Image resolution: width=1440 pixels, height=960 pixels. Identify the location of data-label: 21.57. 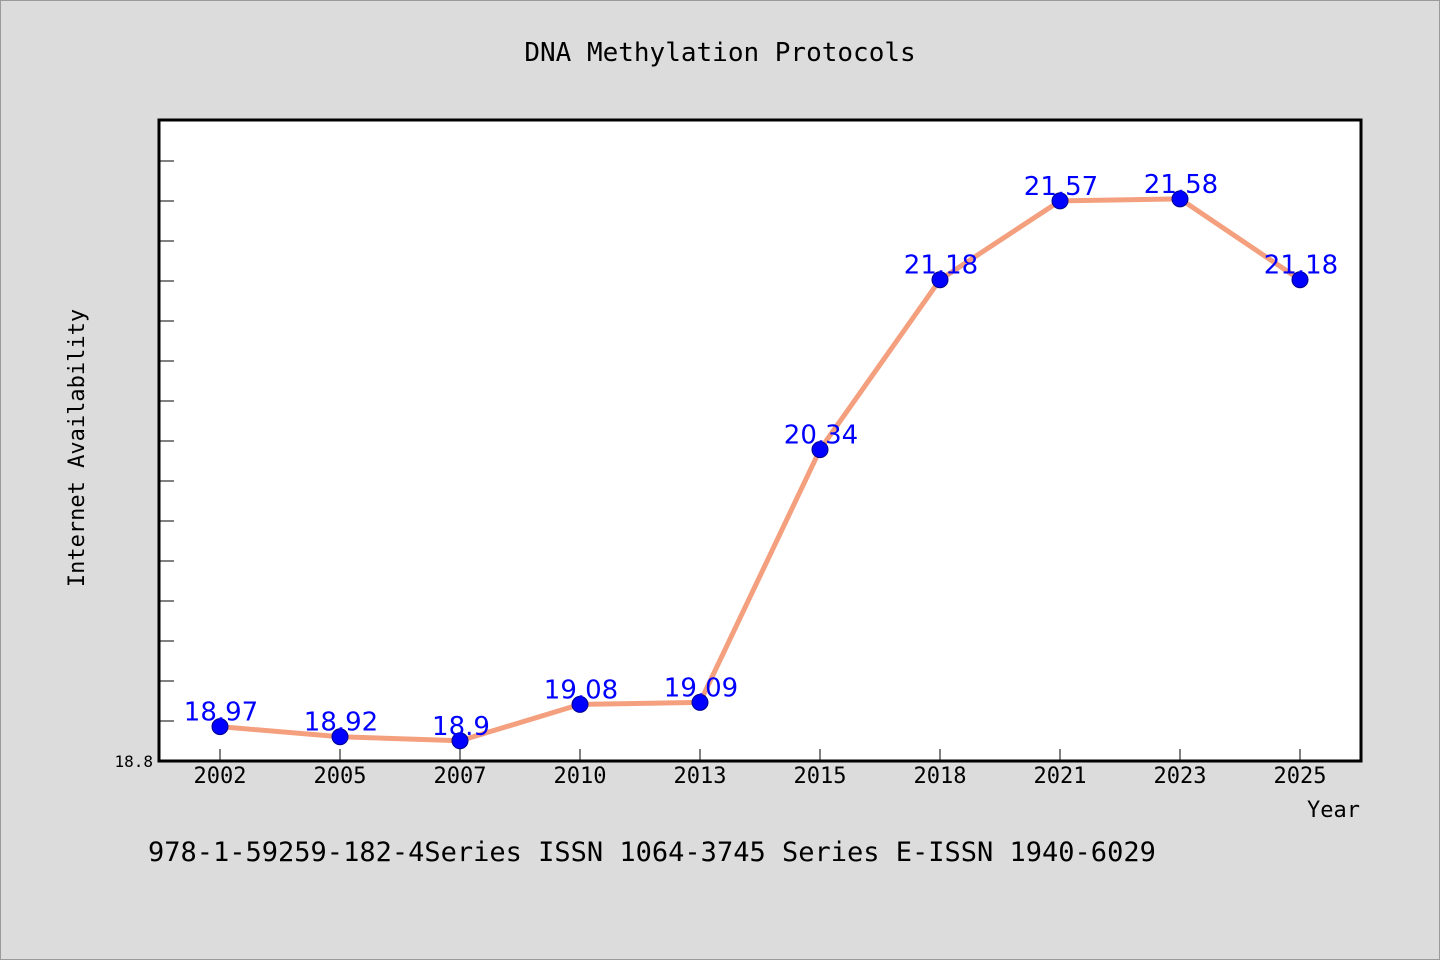
(1061, 187).